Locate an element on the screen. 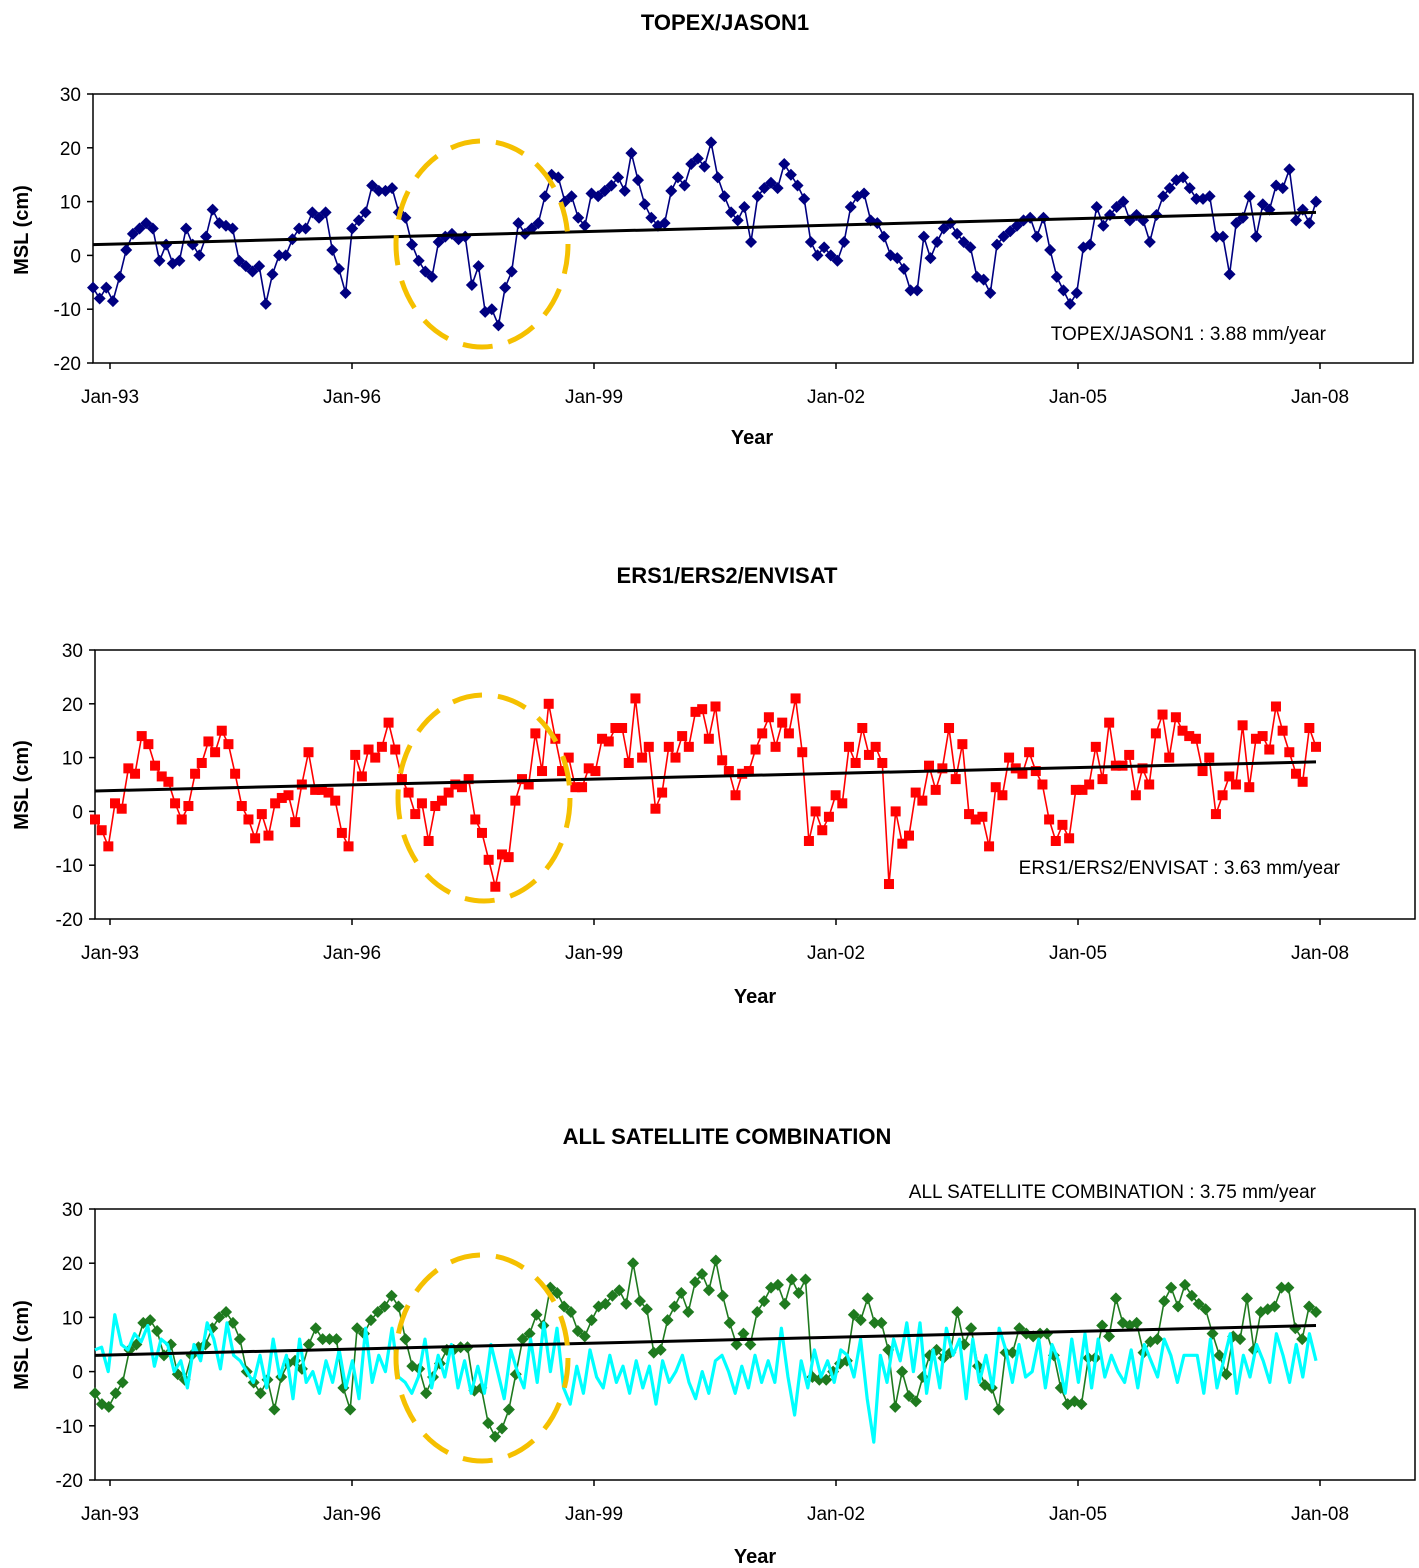  x-tick-label: Jan-08 is located at coordinates (1320, 397).